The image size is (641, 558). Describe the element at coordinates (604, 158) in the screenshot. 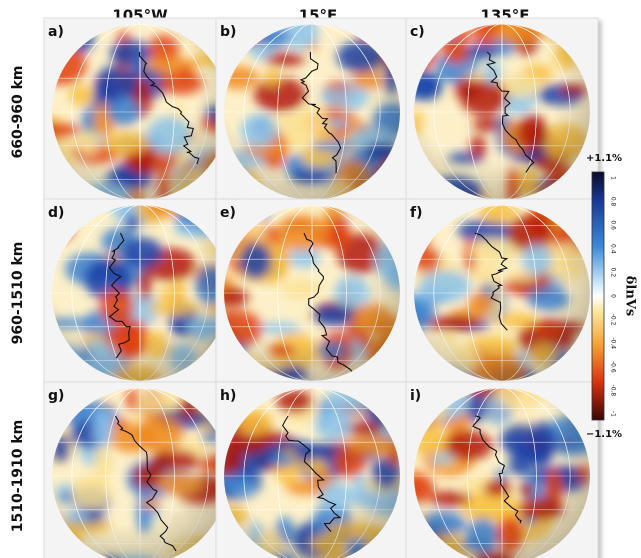

I see `colorbar-max: +1.1%` at that location.